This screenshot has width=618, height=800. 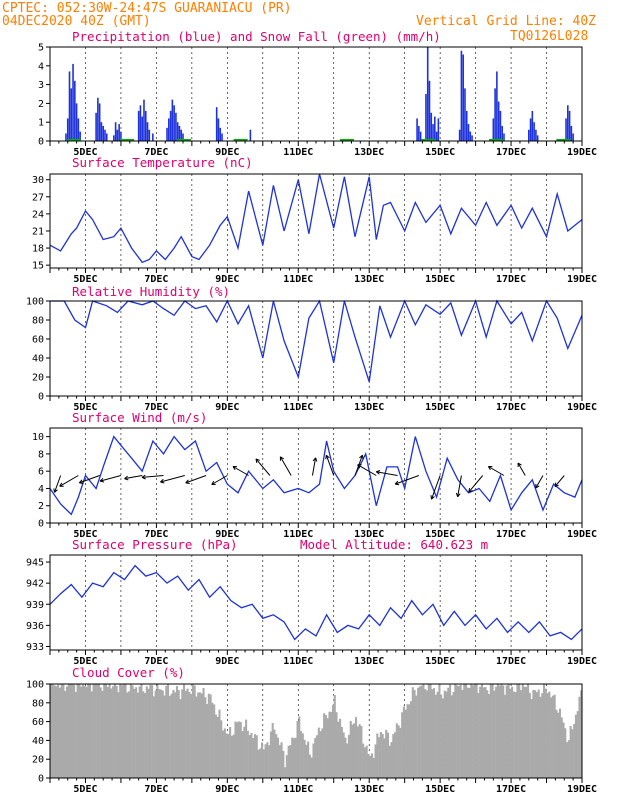 I want to click on y-tick-label: 15, so click(x=38, y=266).